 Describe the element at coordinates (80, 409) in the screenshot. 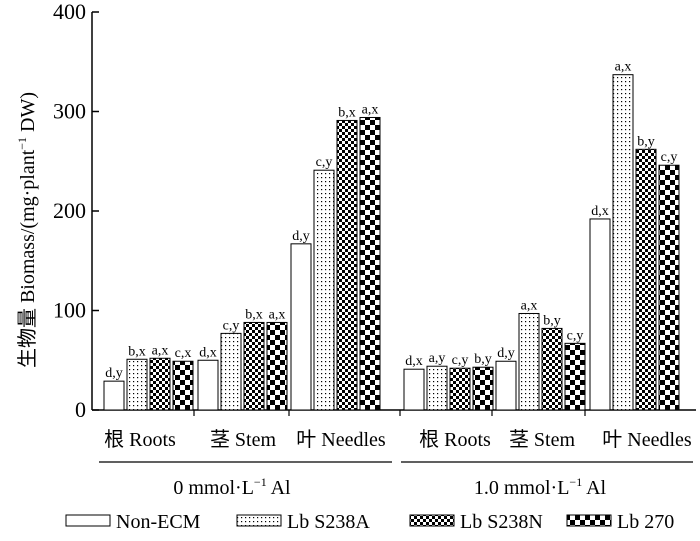

I see `y-tick-label: 0` at that location.